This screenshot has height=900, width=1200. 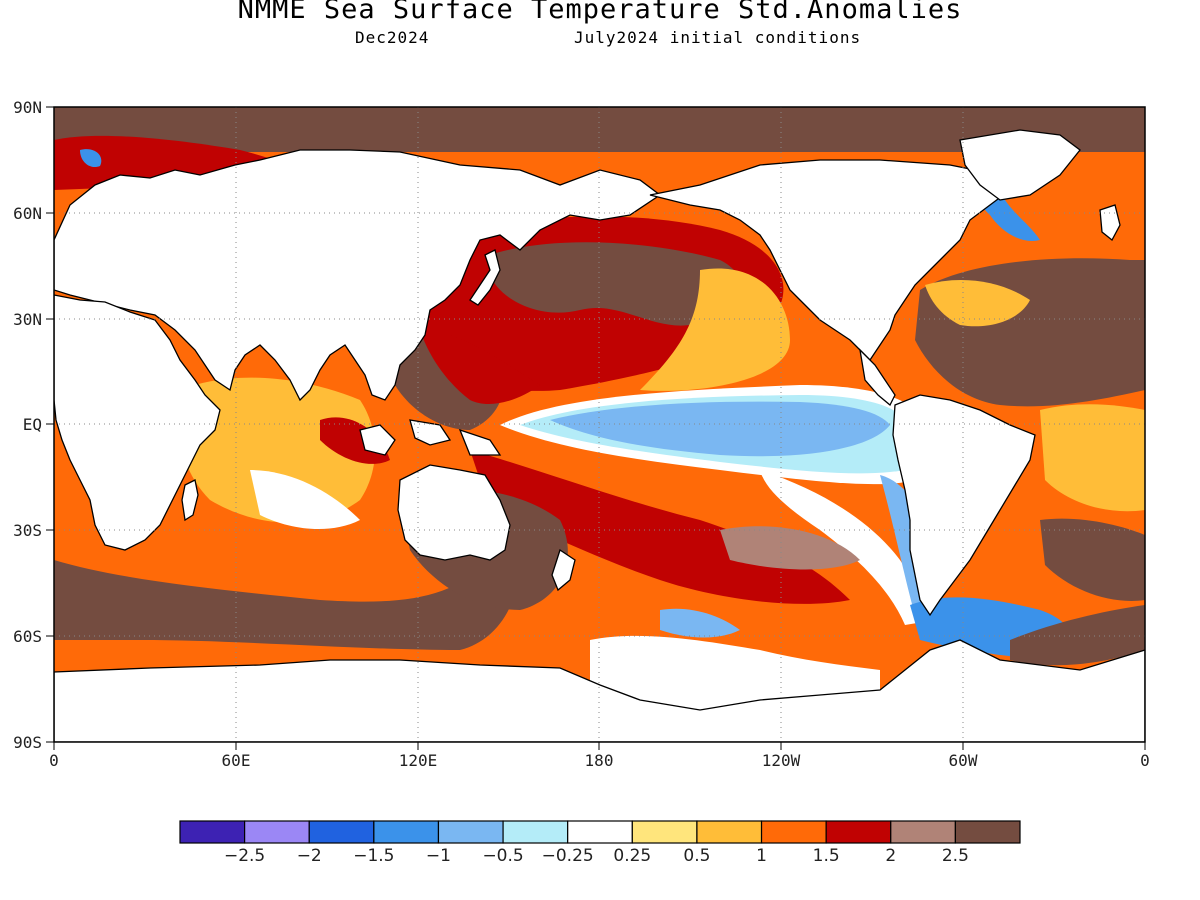 What do you see at coordinates (1145, 760) in the screenshot?
I see `lon-label-0-right: 0` at bounding box center [1145, 760].